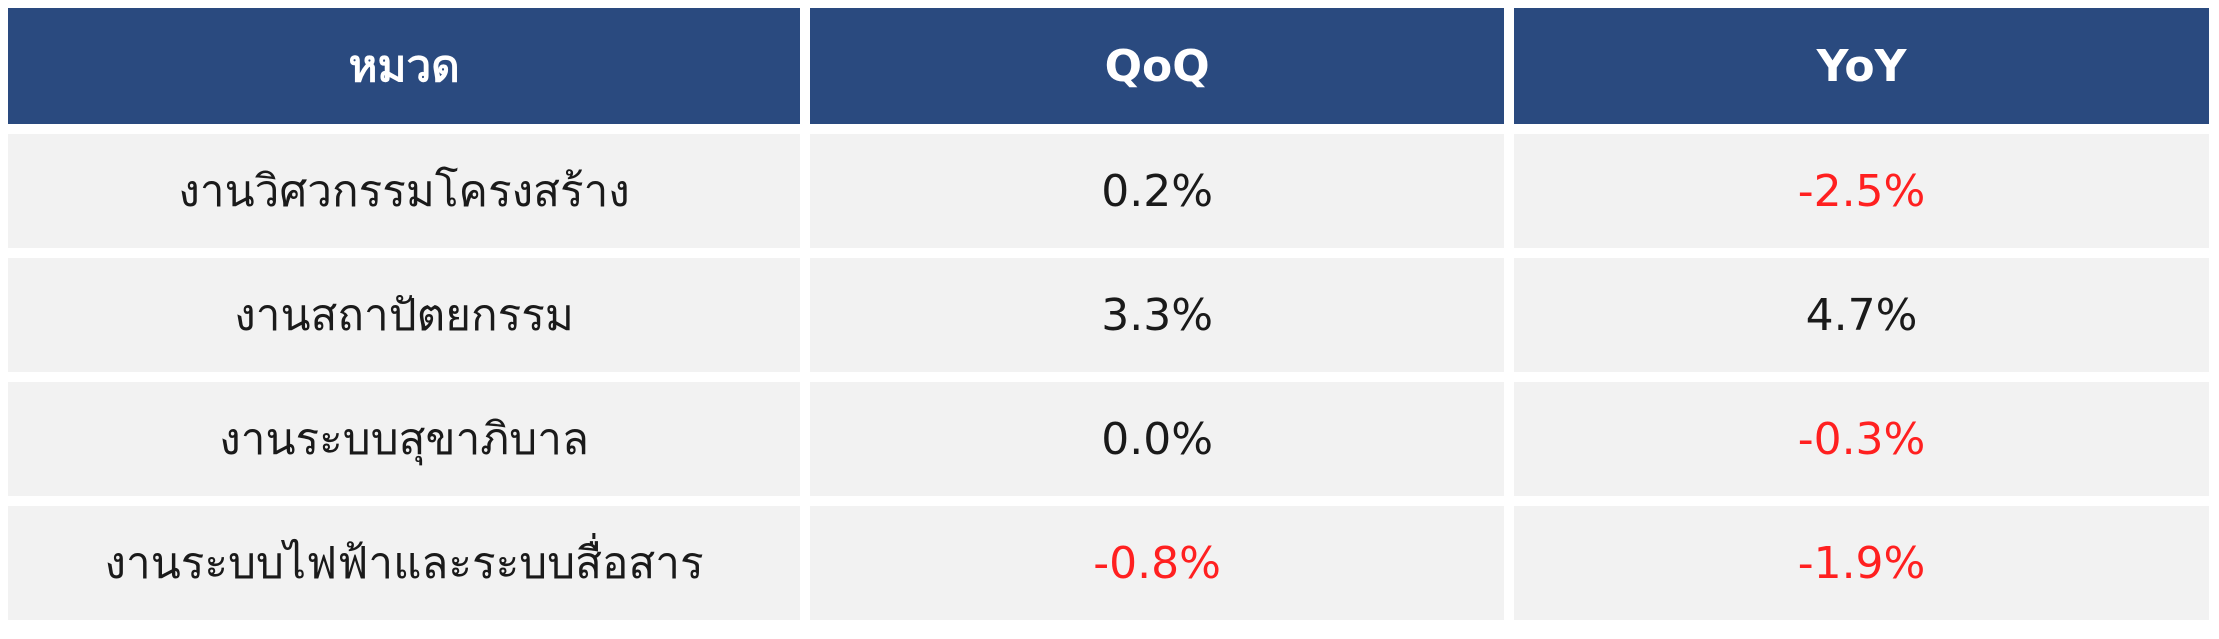  What do you see at coordinates (1861, 439) in the screenshot?
I see `row-yoy: -0.3%` at bounding box center [1861, 439].